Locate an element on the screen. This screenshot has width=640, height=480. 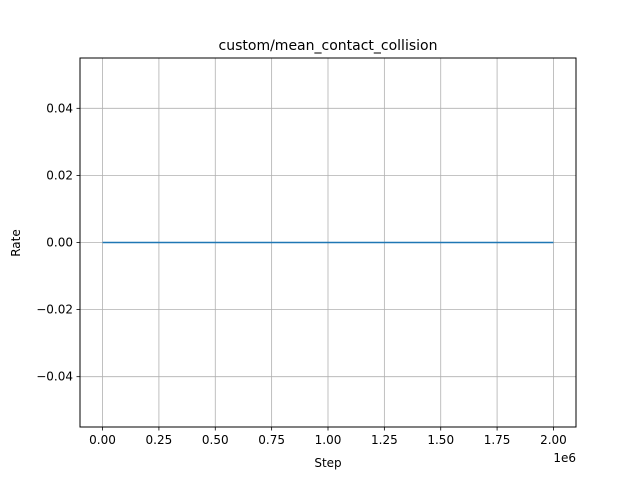
x-tick-label: 1.00 is located at coordinates (328, 440).